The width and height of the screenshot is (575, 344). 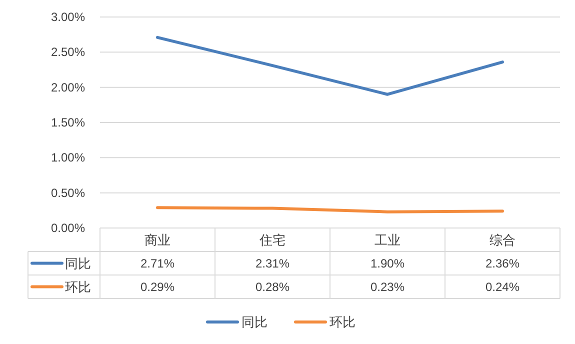 I want to click on x-tick-label: 工业, so click(x=387, y=240).